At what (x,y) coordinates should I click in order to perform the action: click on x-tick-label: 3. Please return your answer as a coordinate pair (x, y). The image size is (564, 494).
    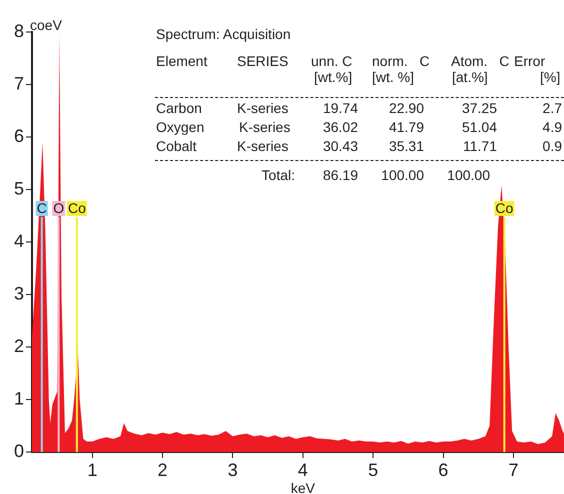
    Looking at the image, I should click on (233, 470).